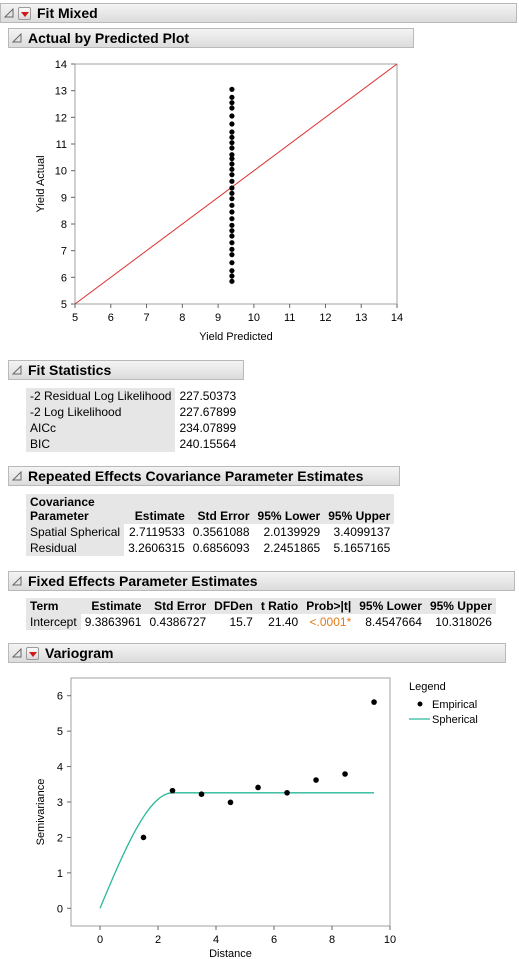  I want to click on y-axis-label: Semivariance, so click(41, 812).